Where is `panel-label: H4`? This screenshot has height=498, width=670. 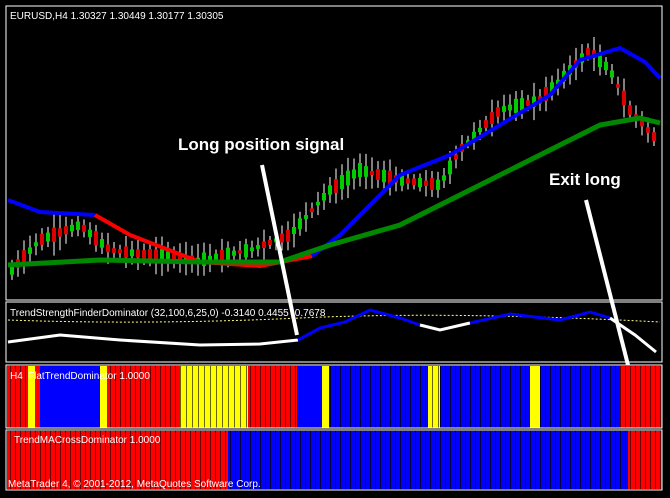
panel-label: H4 is located at coordinates (16, 376).